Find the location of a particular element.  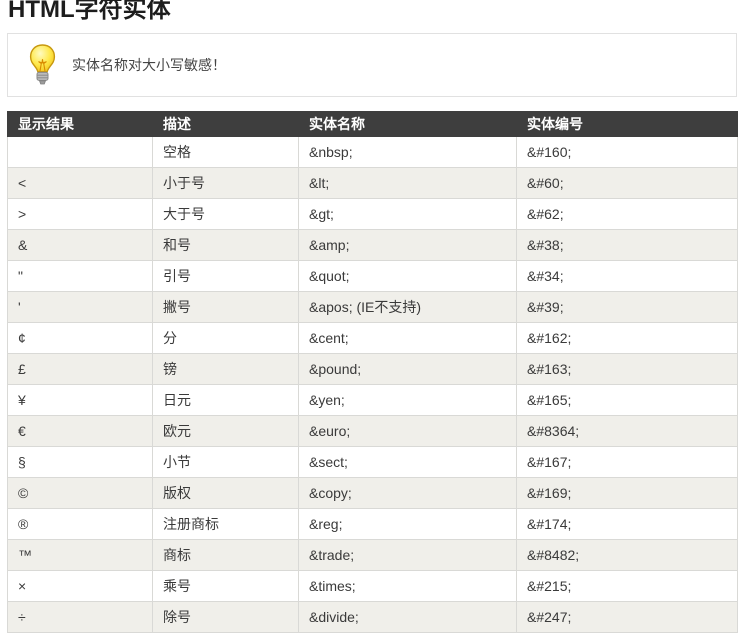

cell-entity-name: &pound; is located at coordinates (407, 369).